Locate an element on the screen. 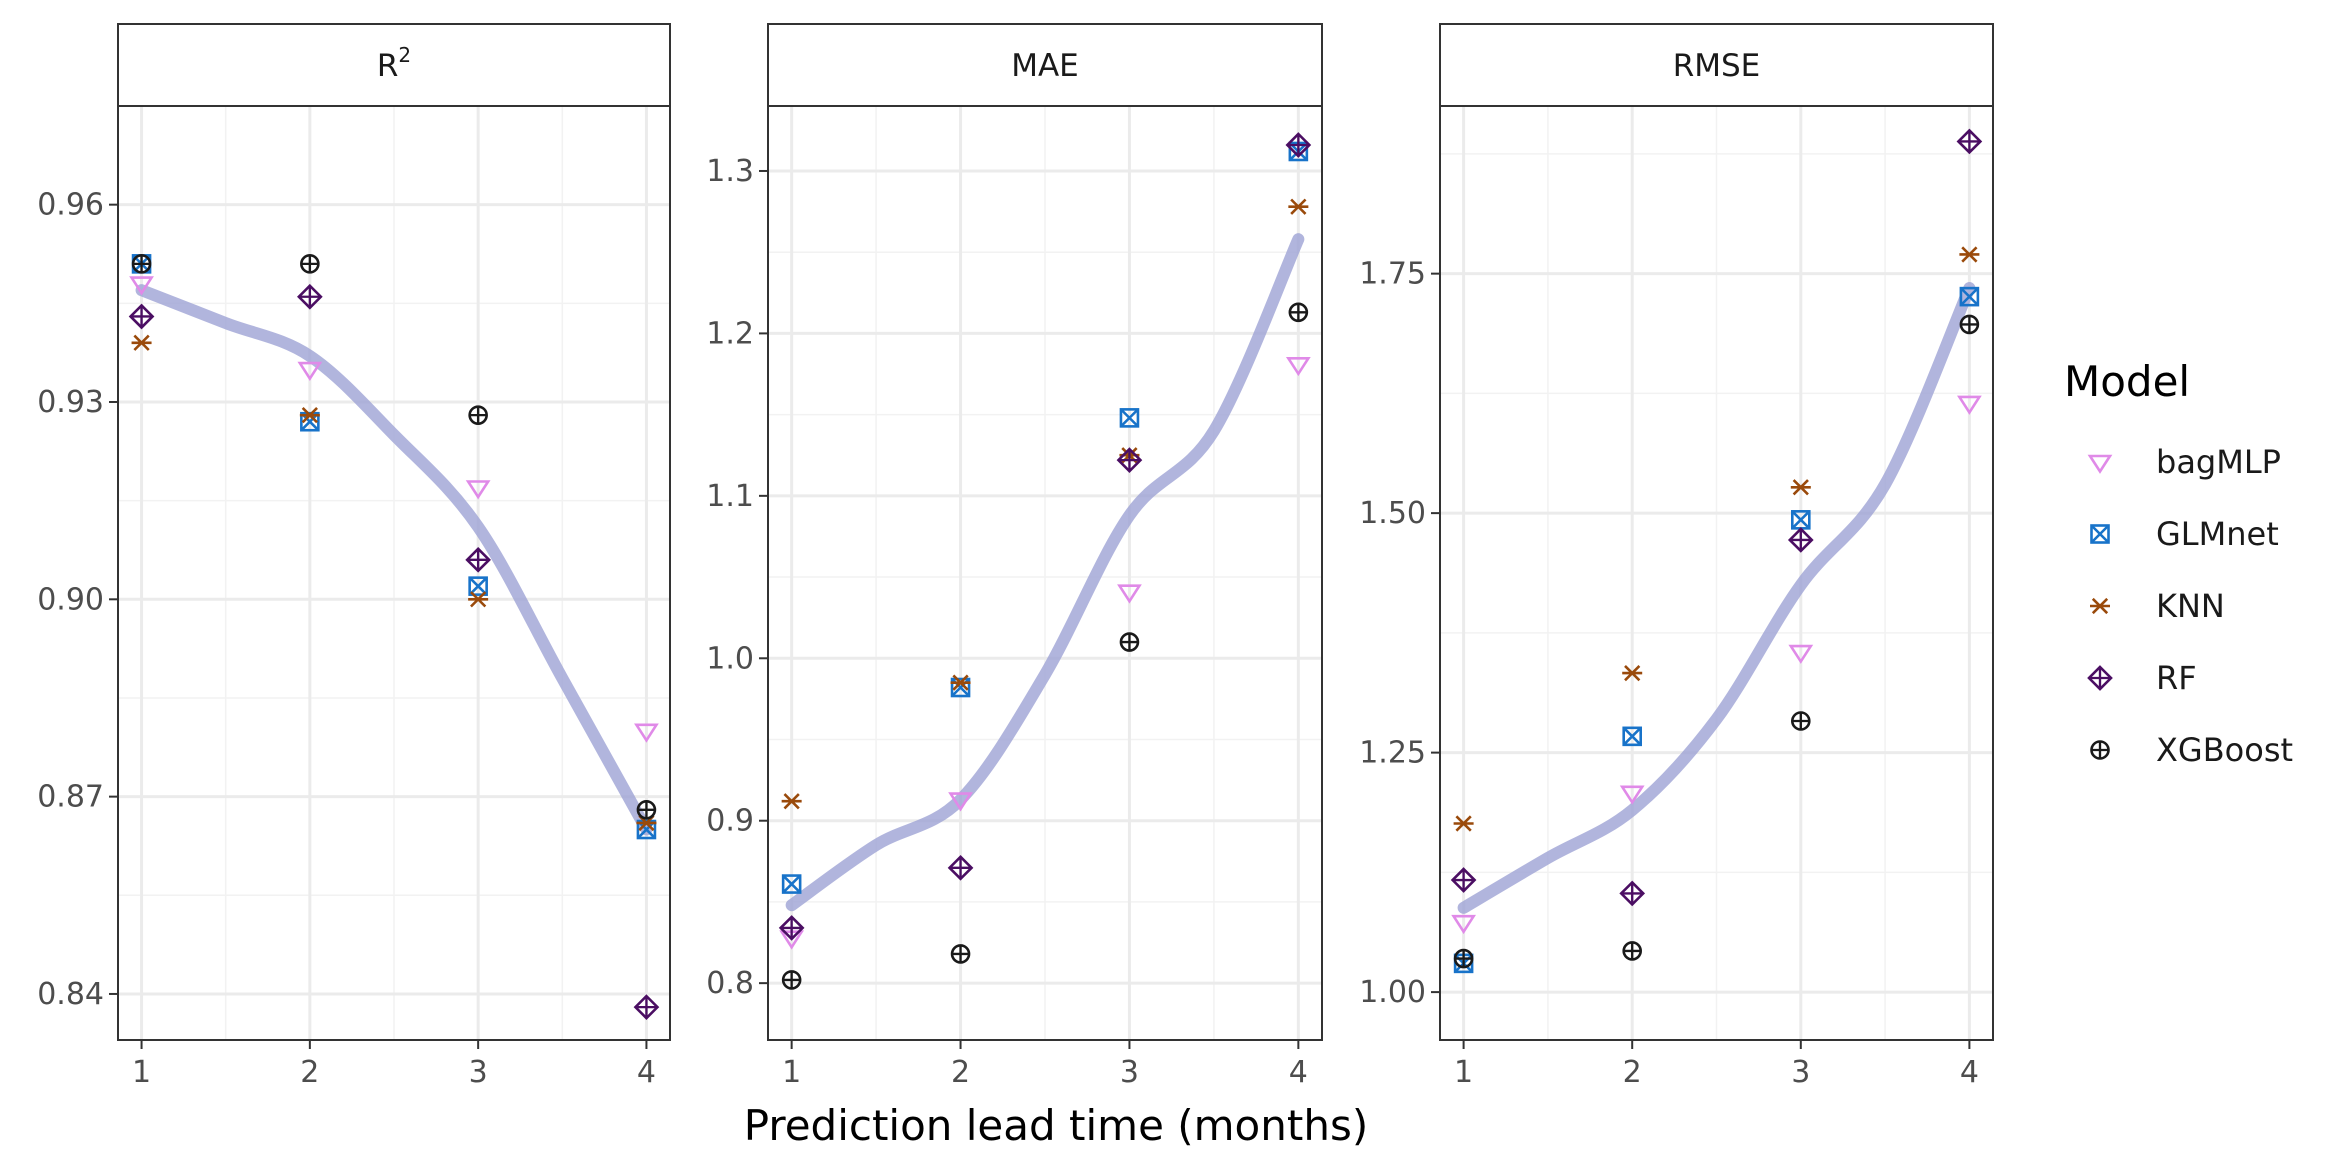  y-axis: 1.00 1.25 1.50 1.75 is located at coordinates (1399, 633).